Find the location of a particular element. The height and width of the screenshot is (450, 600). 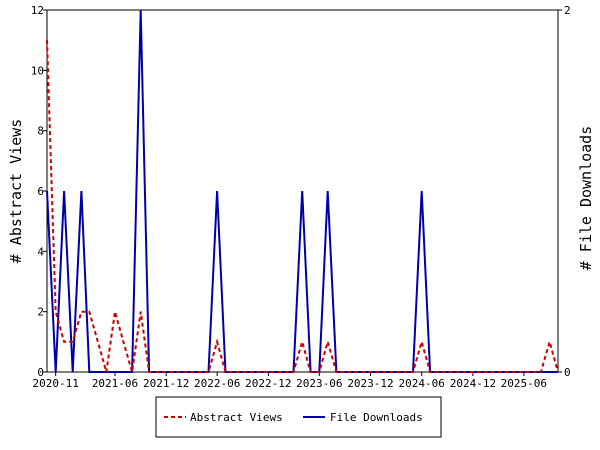

legend: Abstract Views File Downloads is located at coordinates (298, 417).